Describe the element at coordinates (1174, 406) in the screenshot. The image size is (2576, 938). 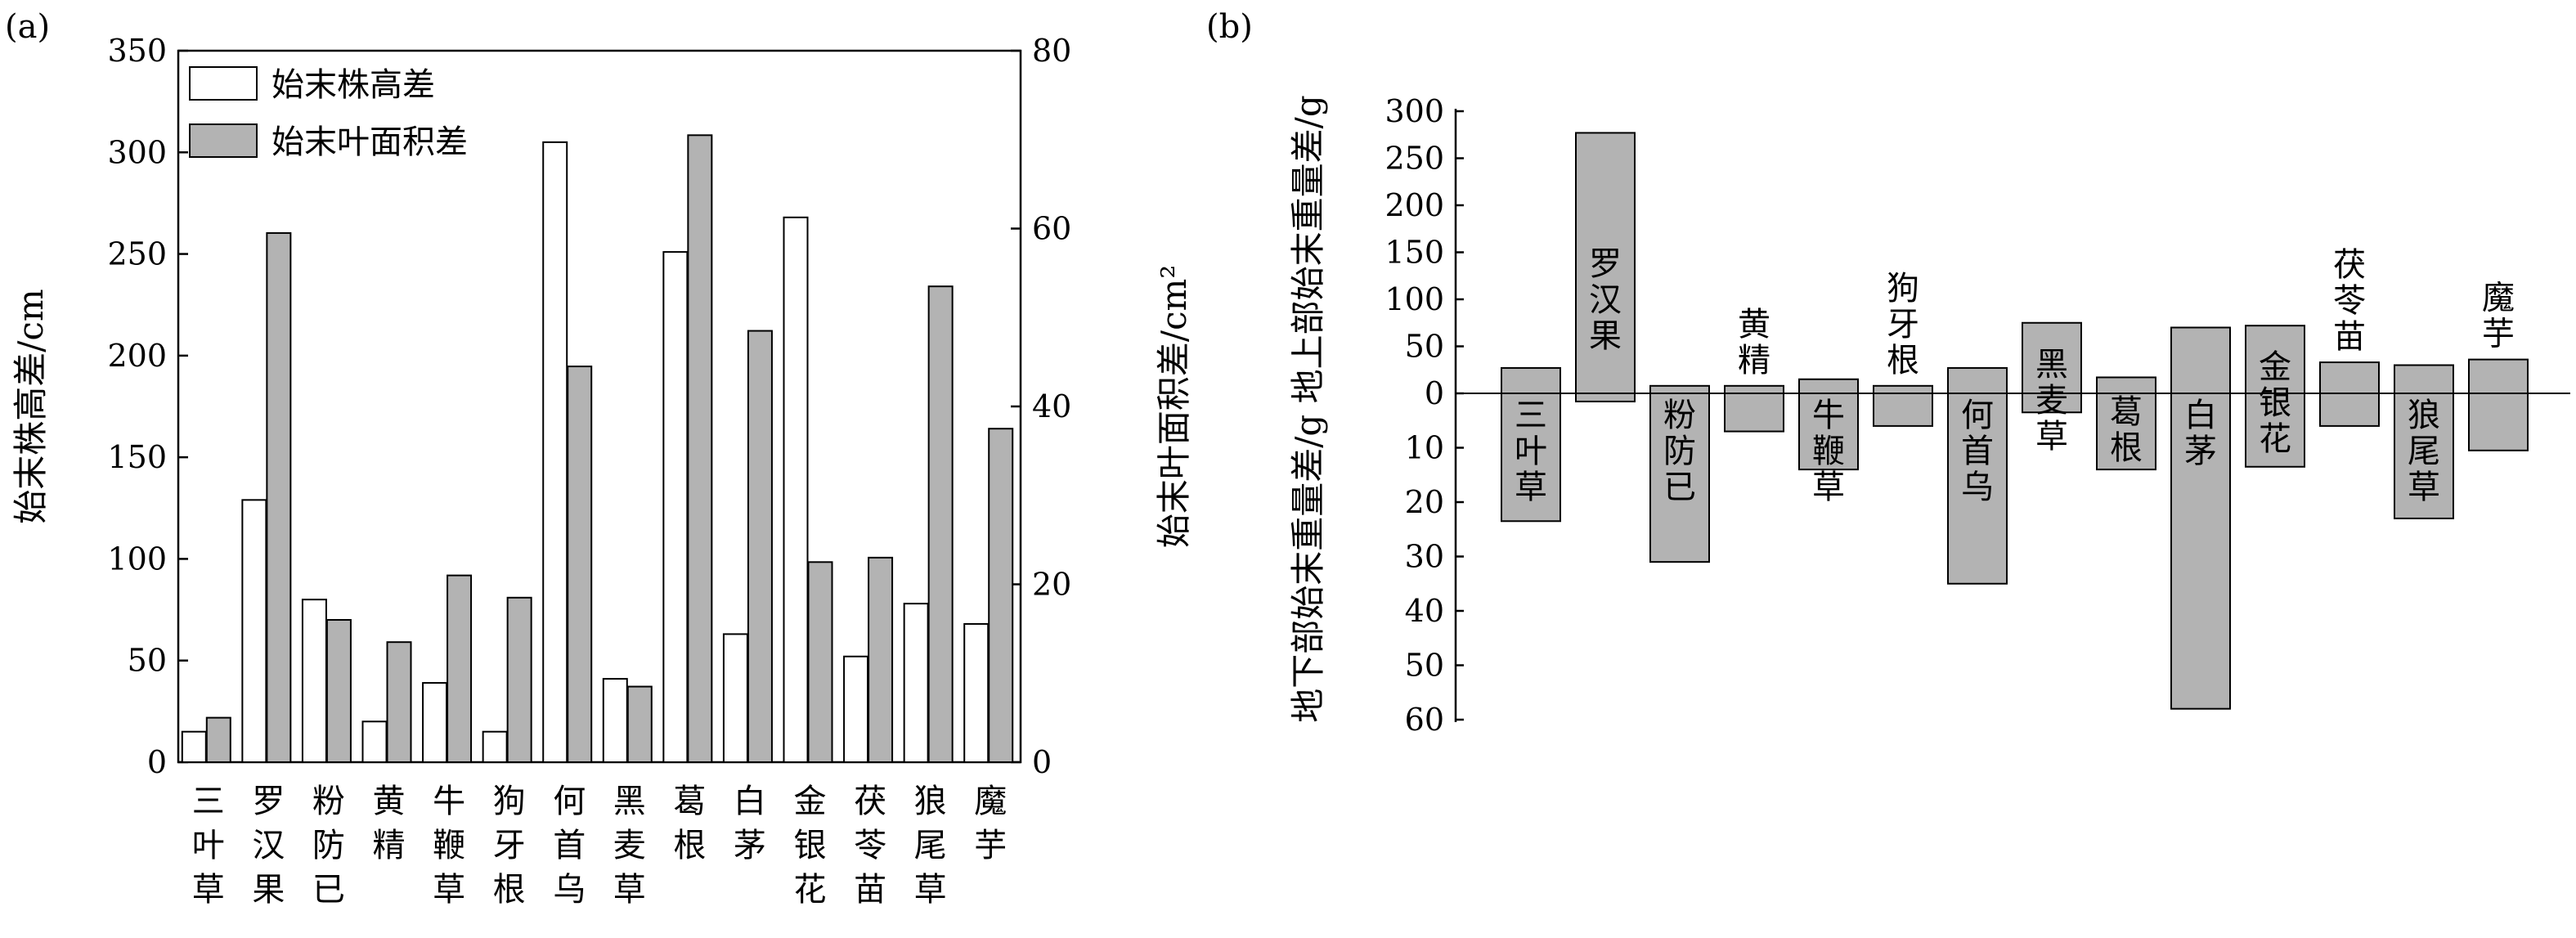
I see `panel-a-right-axis-title: 始末叶面积差/cm²` at that location.